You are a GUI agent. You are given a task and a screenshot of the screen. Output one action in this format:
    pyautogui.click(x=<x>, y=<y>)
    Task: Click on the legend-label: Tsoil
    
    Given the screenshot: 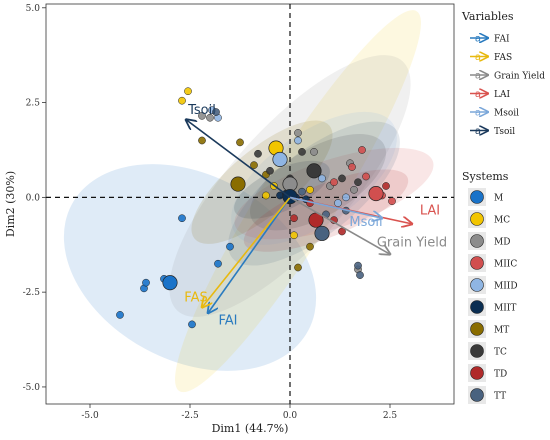 What is the action you would take?
    pyautogui.click(x=504, y=132)
    